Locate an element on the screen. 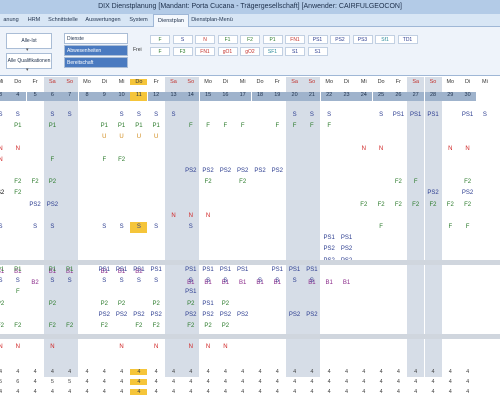 This screenshot has height=400, width=500. shift-chip: SF1 is located at coordinates (272, 51).